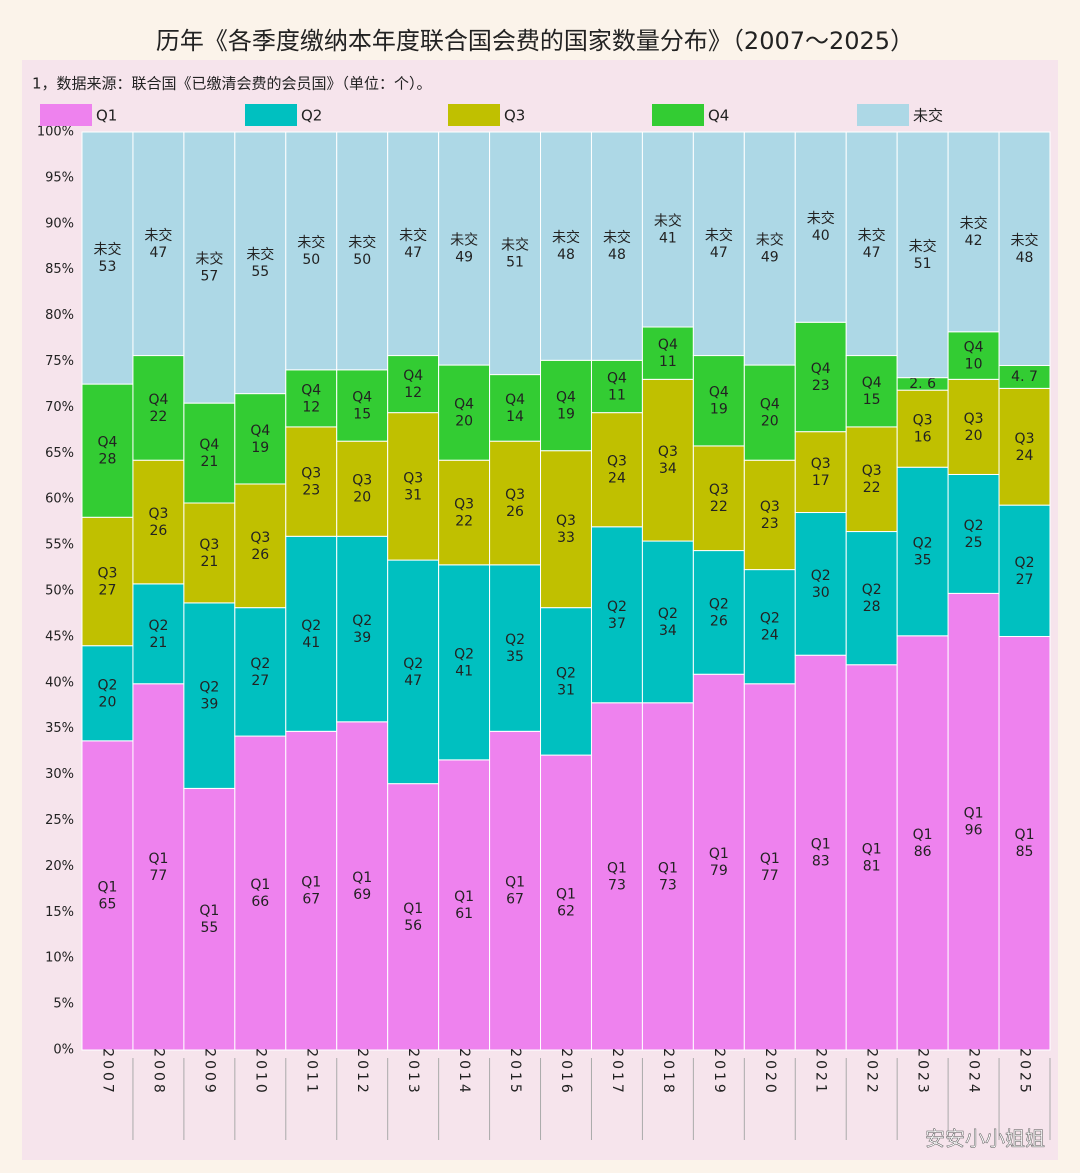 The width and height of the screenshot is (1080, 1173). What do you see at coordinates (974, 241) in the screenshot?
I see `data-label: 42` at bounding box center [974, 241].